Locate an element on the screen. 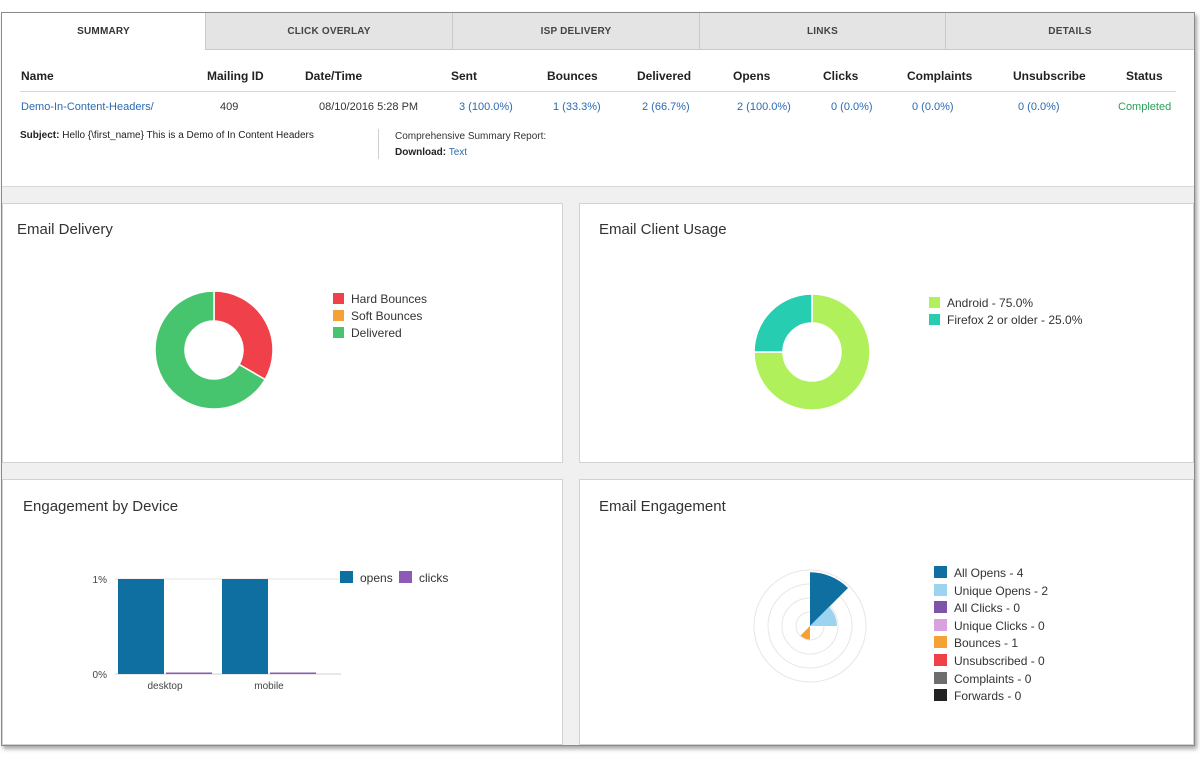 Image resolution: width=1200 pixels, height=766 pixels. polar-gridline is located at coordinates (810, 626).